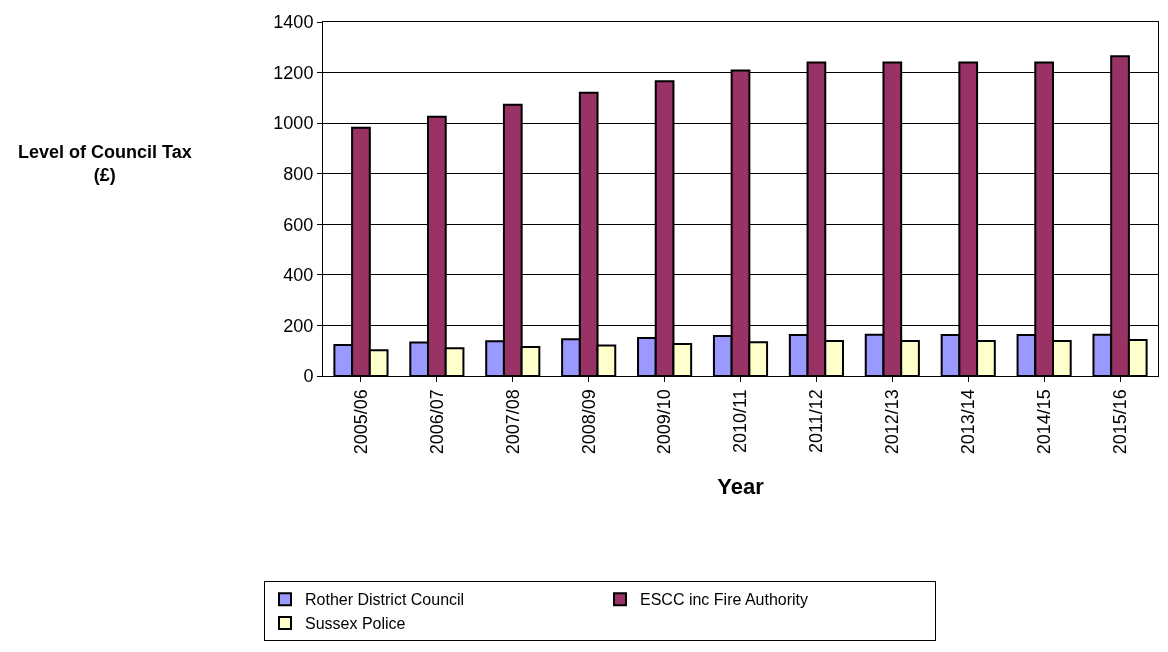 The width and height of the screenshot is (1168, 652). Describe the element at coordinates (741, 487) in the screenshot. I see `x-axis-title: Year` at that location.